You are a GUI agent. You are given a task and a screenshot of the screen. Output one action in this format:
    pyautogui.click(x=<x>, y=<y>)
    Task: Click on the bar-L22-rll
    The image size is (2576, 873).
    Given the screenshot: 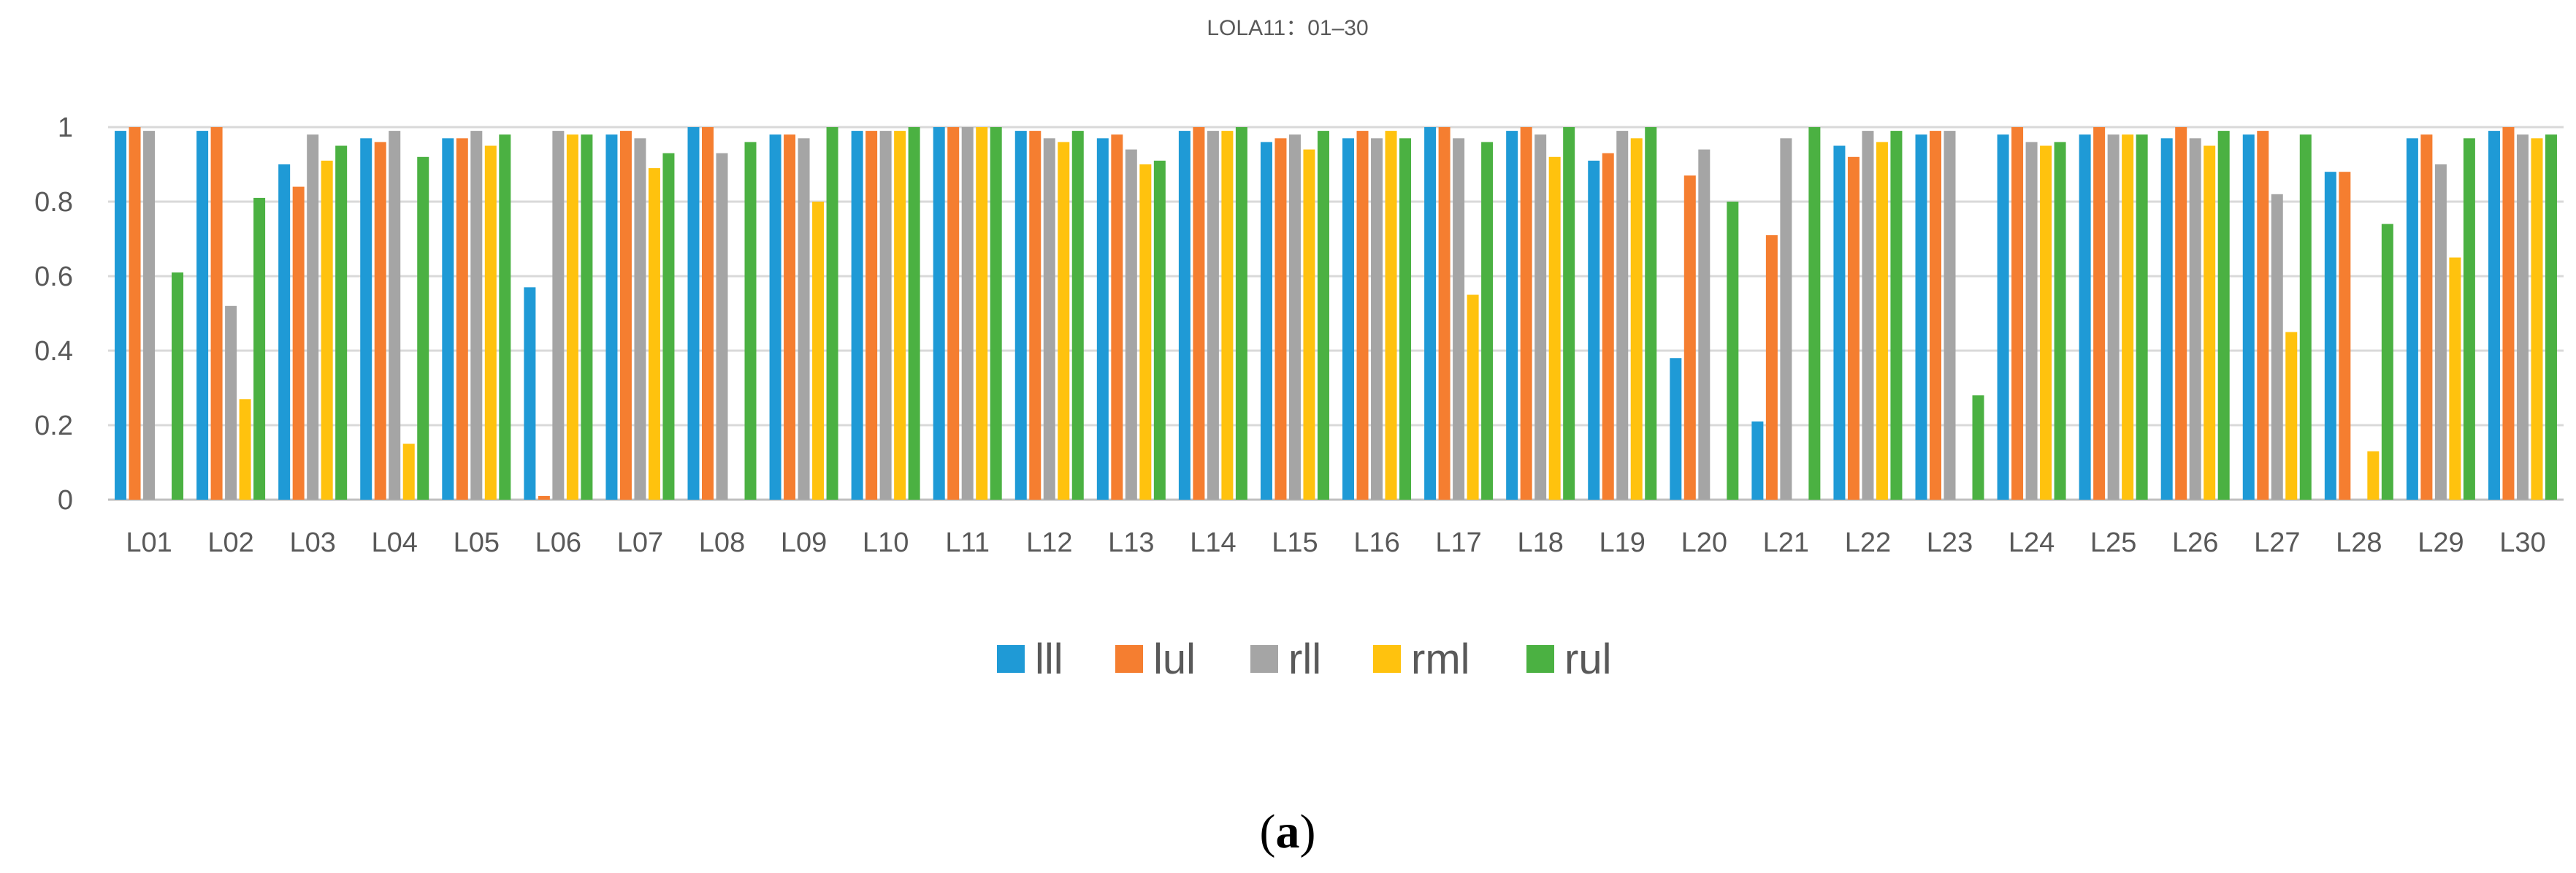 What is the action you would take?
    pyautogui.click(x=1868, y=315)
    